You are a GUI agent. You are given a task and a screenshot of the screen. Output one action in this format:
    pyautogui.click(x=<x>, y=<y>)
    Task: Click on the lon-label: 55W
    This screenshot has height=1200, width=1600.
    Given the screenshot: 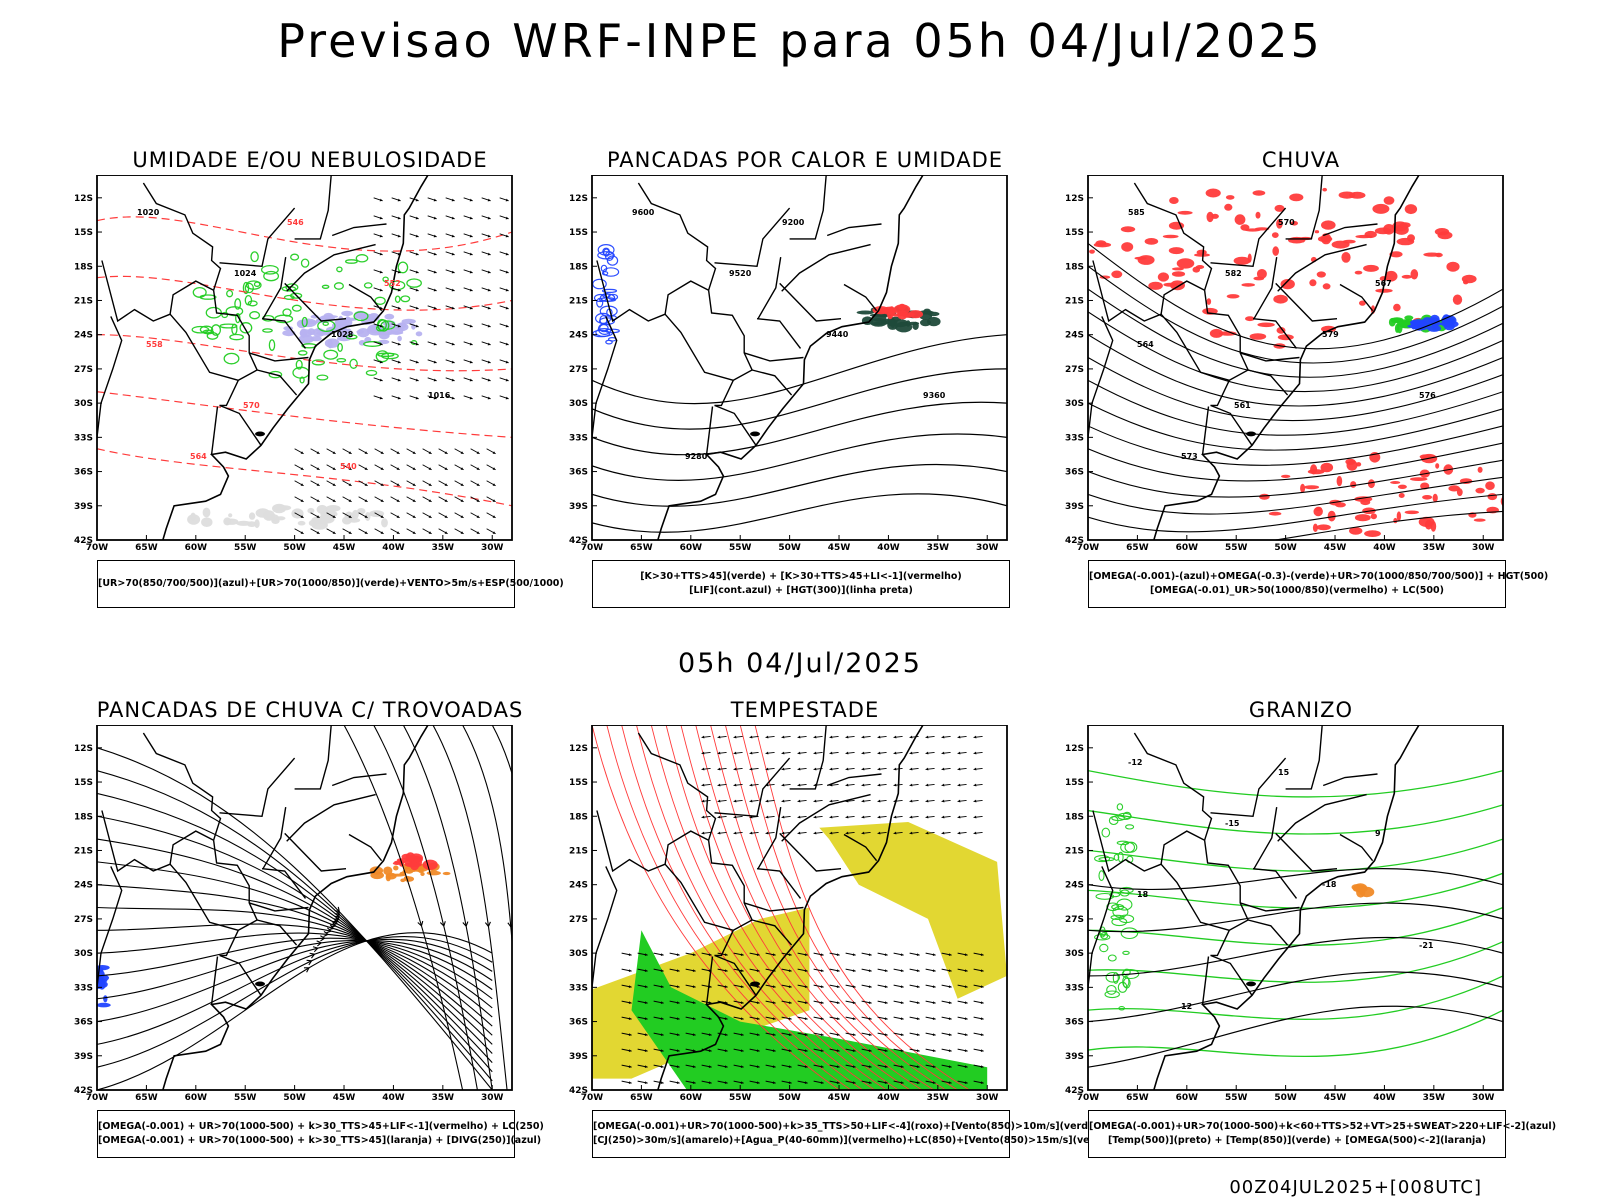 What is the action you would take?
    pyautogui.click(x=1236, y=1098)
    